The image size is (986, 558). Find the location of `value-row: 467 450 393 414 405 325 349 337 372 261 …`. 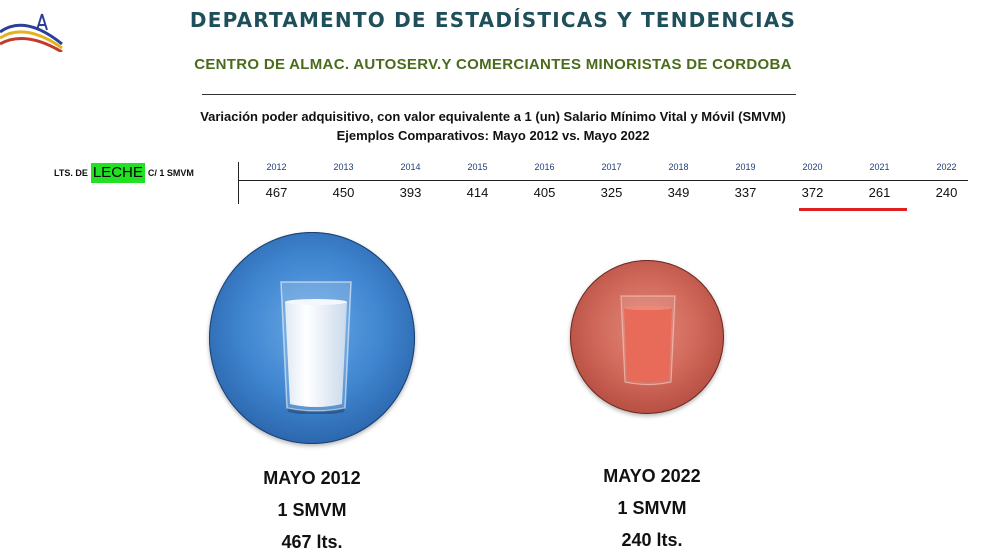

value-row: 467 450 393 414 405 325 349 337 372 261 … is located at coordinates (611, 192).